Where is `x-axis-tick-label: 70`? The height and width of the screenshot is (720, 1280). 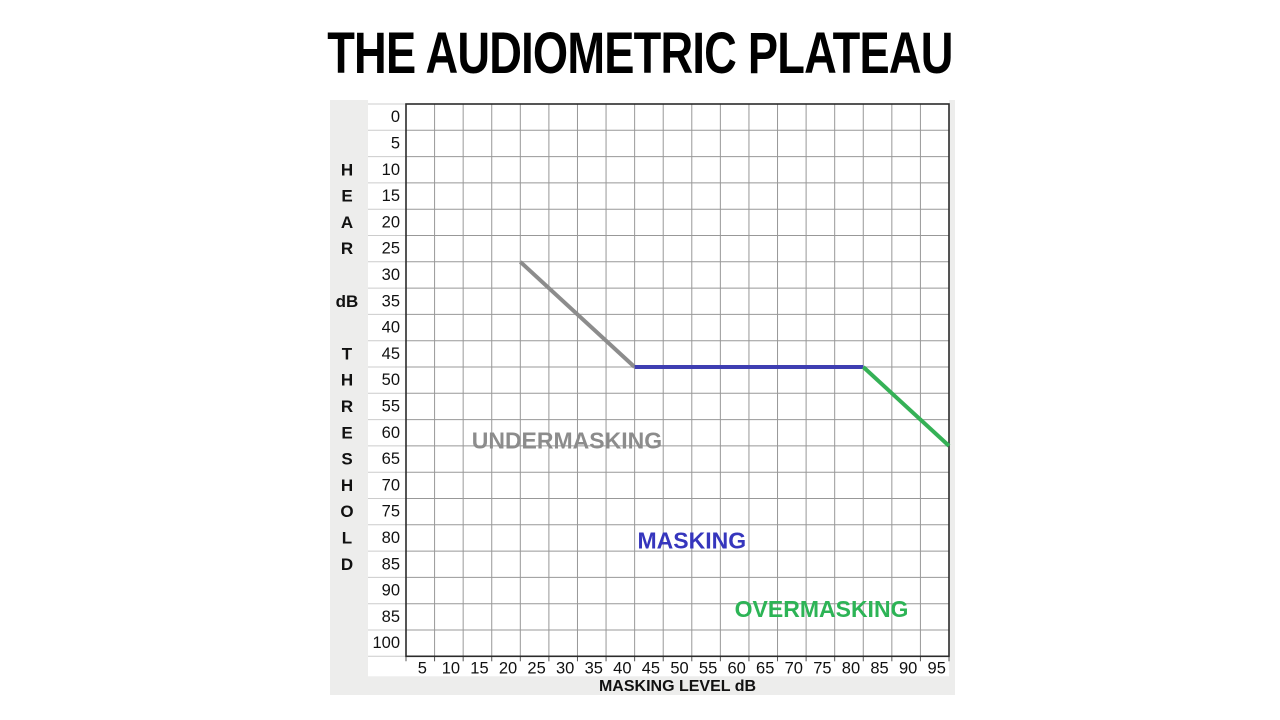
x-axis-tick-label: 70 is located at coordinates (794, 668).